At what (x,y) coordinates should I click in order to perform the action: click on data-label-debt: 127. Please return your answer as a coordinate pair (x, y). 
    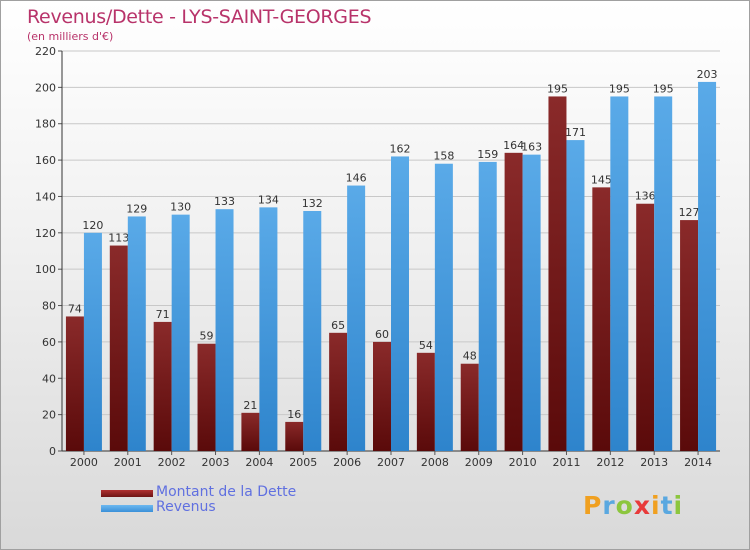
    Looking at the image, I should click on (689, 212).